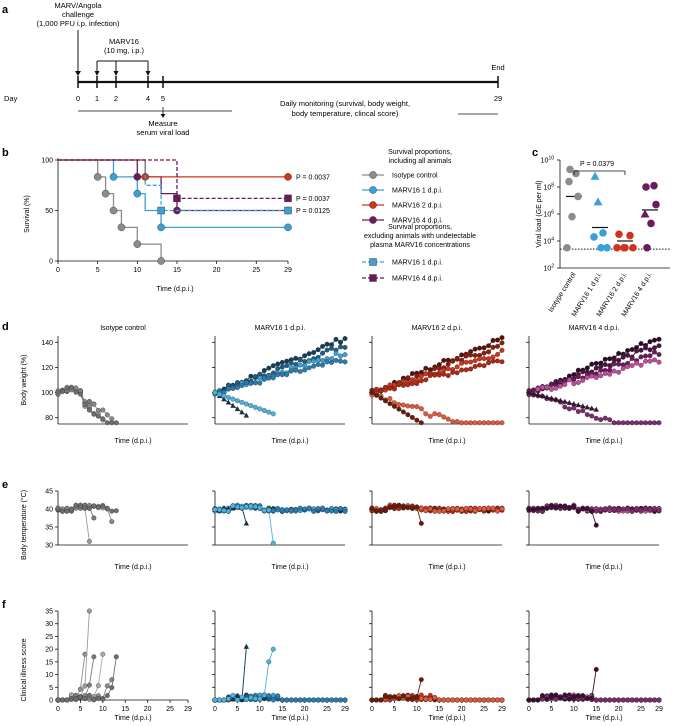  What do you see at coordinates (5, 153) in the screenshot?
I see `panel-letter-b: b` at bounding box center [5, 153].